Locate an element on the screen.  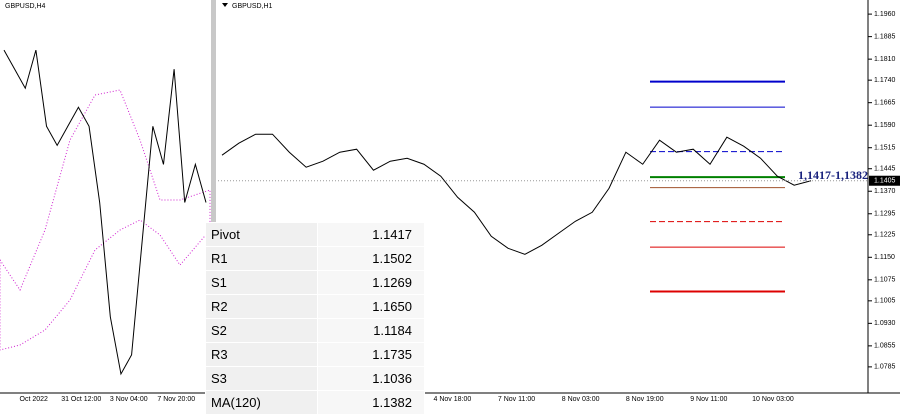
x-tick-label: 9 Nov 11:00 is located at coordinates (708, 399).